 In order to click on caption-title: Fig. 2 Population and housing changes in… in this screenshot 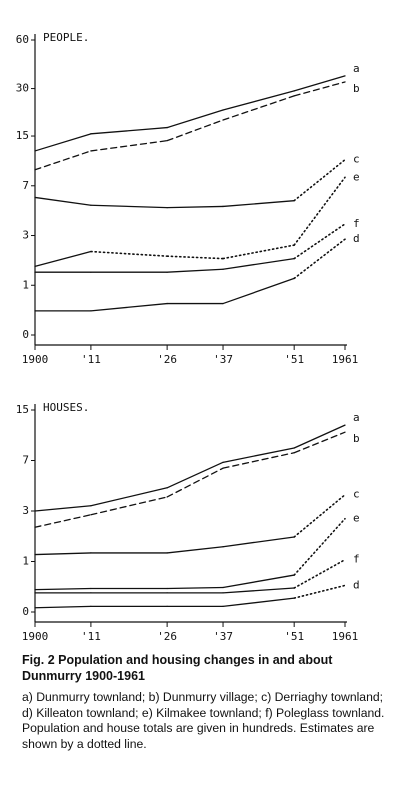, I will do `click(177, 668)`.